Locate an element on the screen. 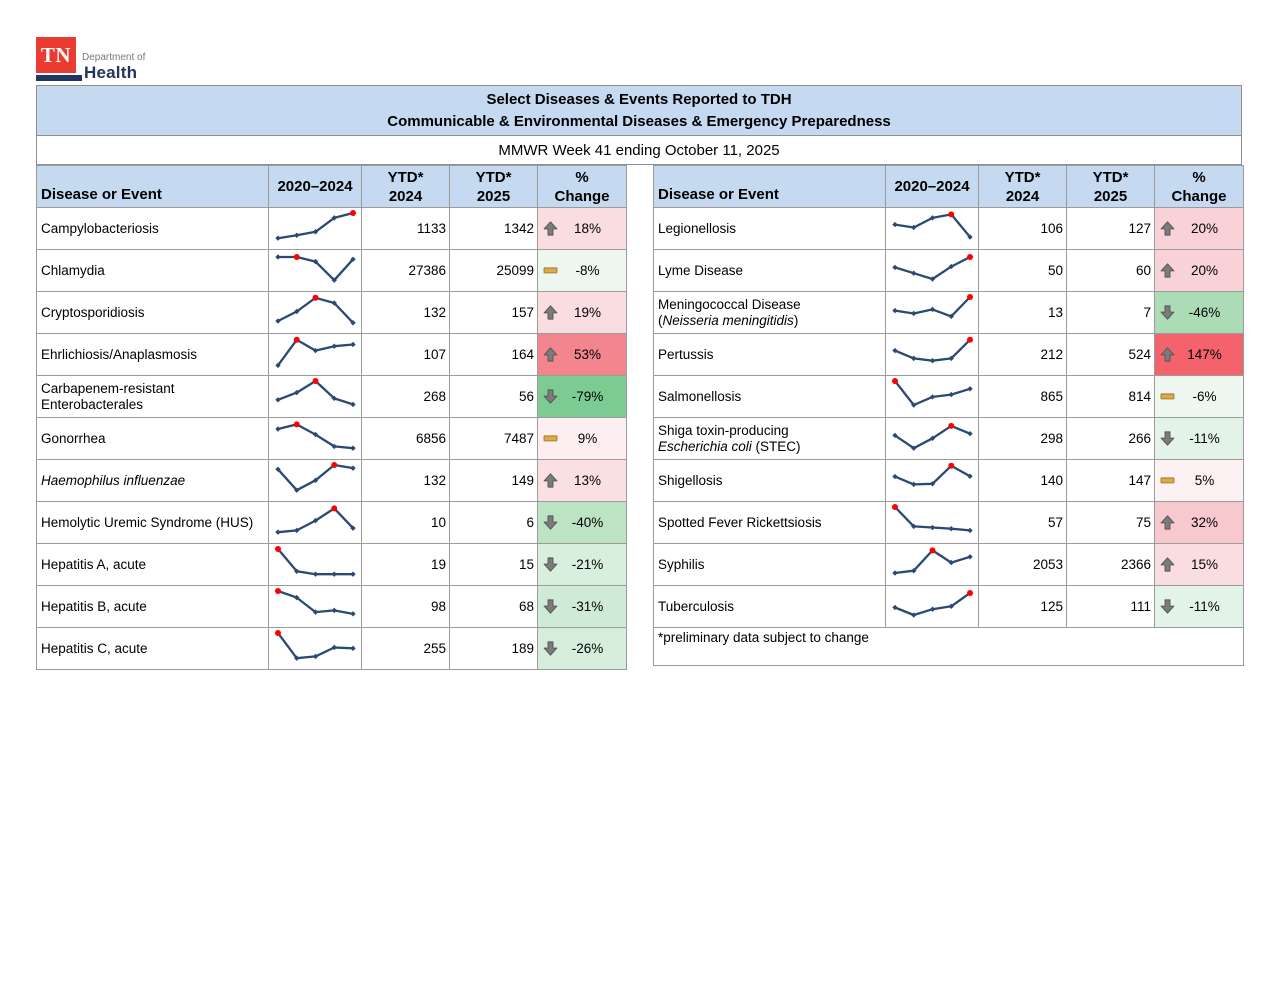 Image resolution: width=1280 pixels, height=982 pixels. disease-name-part: ) is located at coordinates (796, 320).